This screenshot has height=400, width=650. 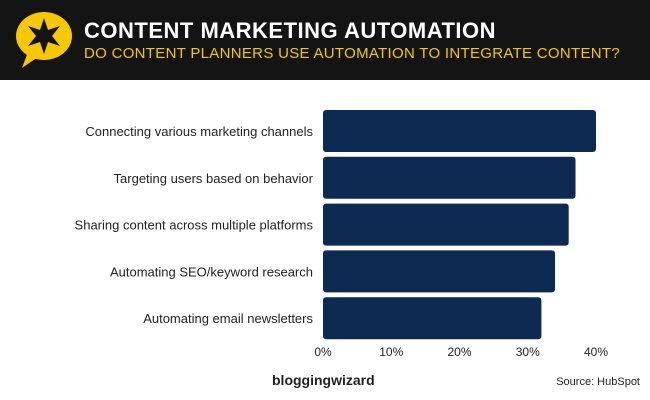 I want to click on x-tick-label: 10%, so click(x=391, y=352).